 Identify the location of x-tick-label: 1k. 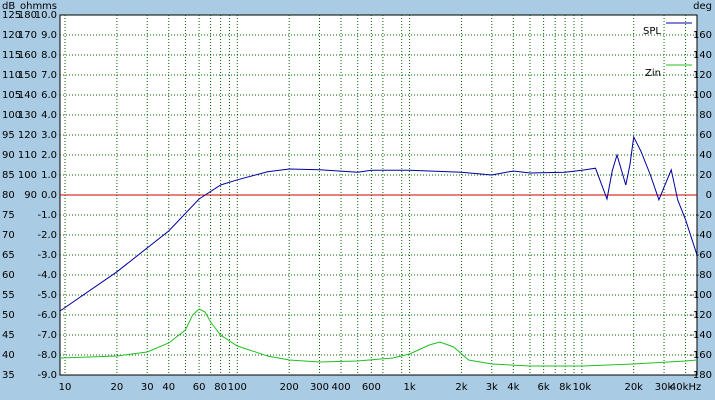
(410, 387).